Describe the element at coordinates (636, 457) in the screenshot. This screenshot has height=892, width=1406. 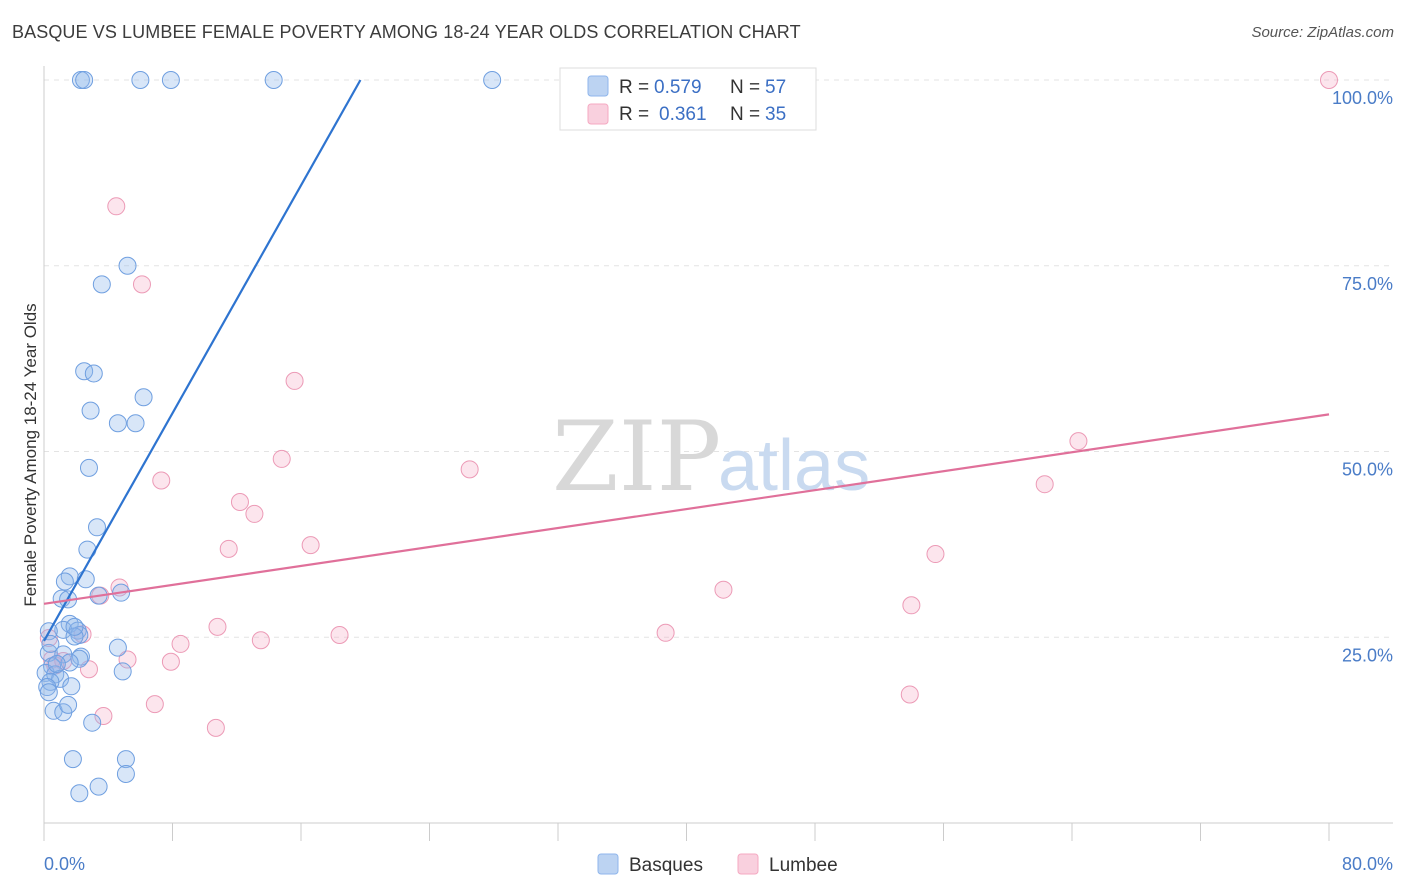
I see `watermark-zip: ZIP` at that location.